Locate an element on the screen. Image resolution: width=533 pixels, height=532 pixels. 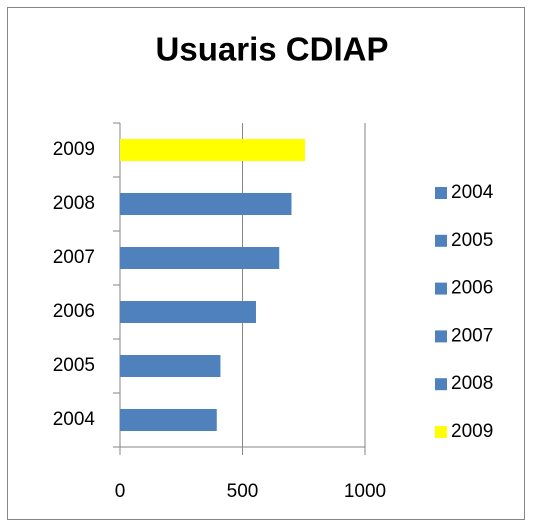
chart-title: Usuaris CDIAP is located at coordinates (272, 49).